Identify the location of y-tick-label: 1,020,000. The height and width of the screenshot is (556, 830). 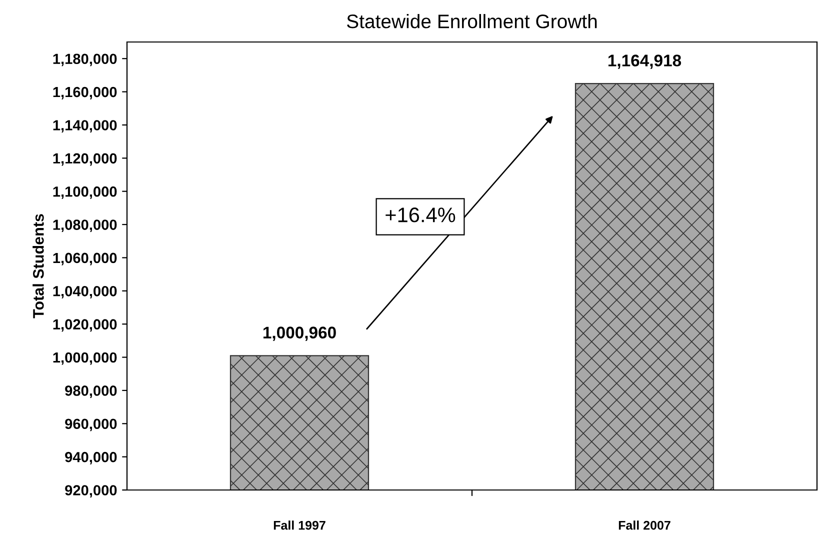
(85, 325).